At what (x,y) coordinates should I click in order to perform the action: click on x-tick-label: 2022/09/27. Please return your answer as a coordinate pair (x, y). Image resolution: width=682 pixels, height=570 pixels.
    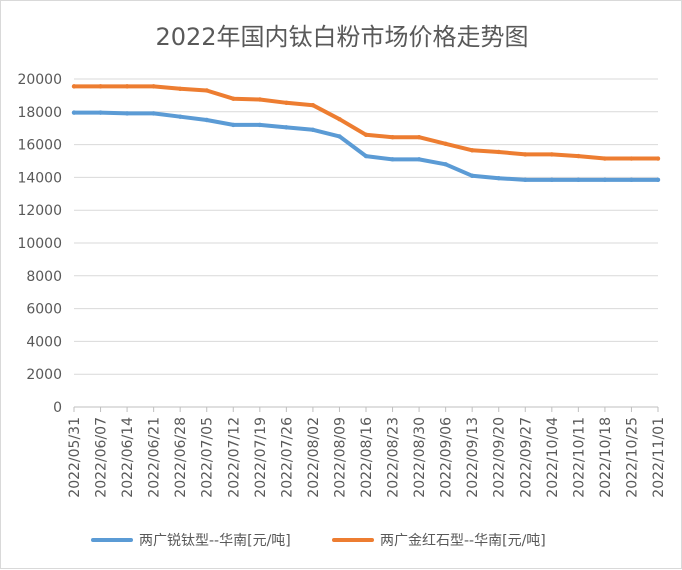
    Looking at the image, I should click on (526, 457).